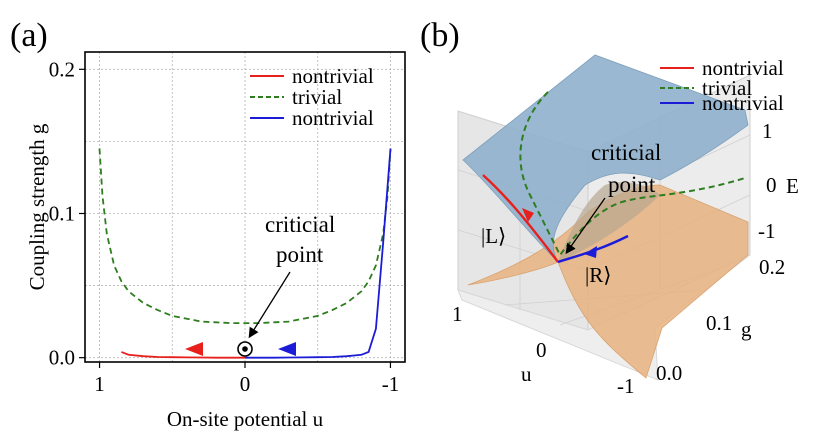 Image resolution: width=830 pixels, height=443 pixels. I want to click on y-tick-label-1: 0.1, so click(62, 213).